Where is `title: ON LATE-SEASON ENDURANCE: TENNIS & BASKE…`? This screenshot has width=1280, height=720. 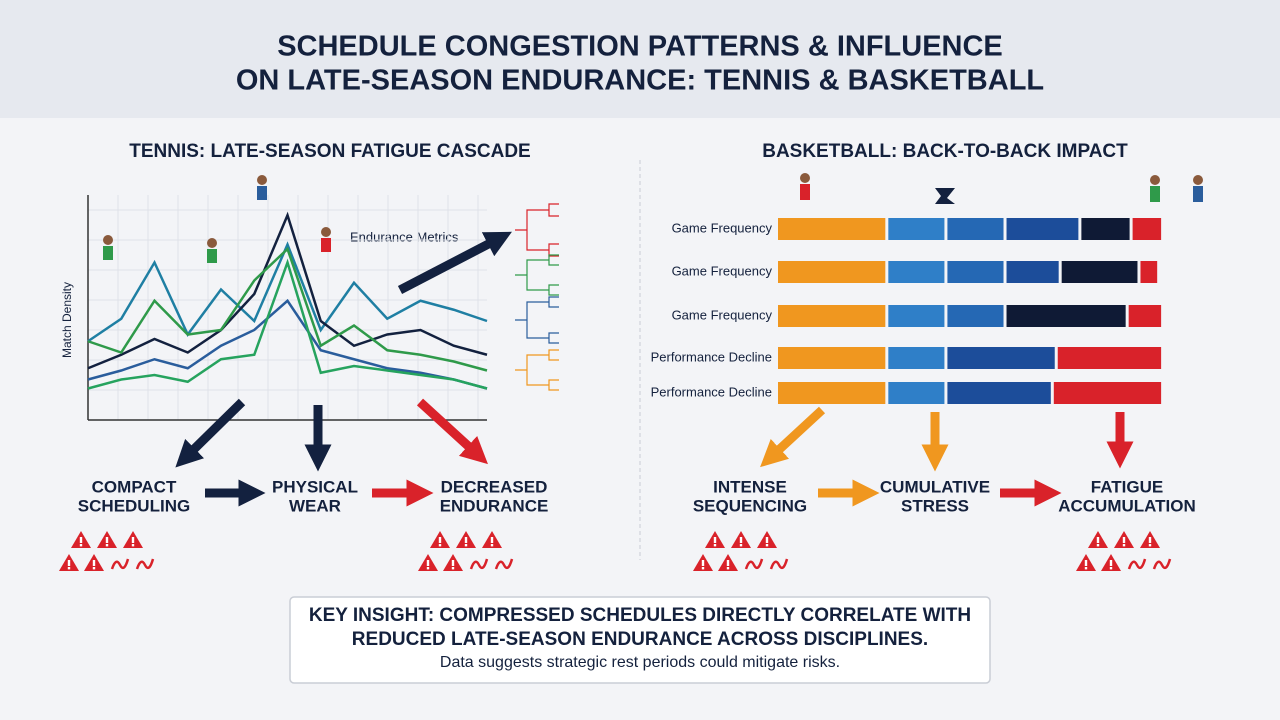
title: ON LATE-SEASON ENDURANCE: TENNIS & BASKE… is located at coordinates (640, 81).